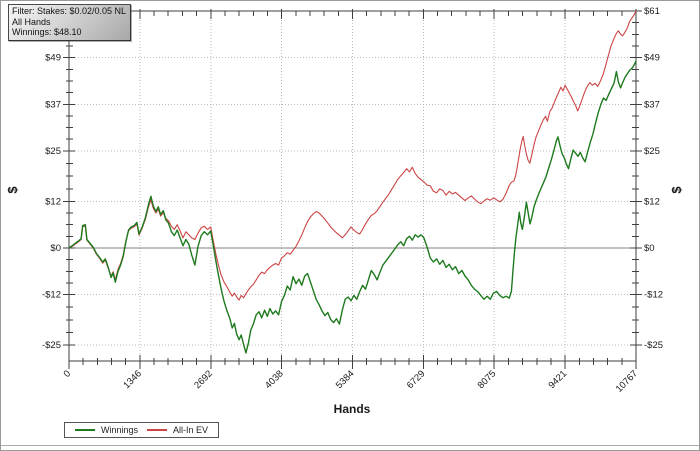 The width and height of the screenshot is (700, 451). Describe the element at coordinates (416, 379) in the screenshot. I see `x-axis-label: 6729` at that location.